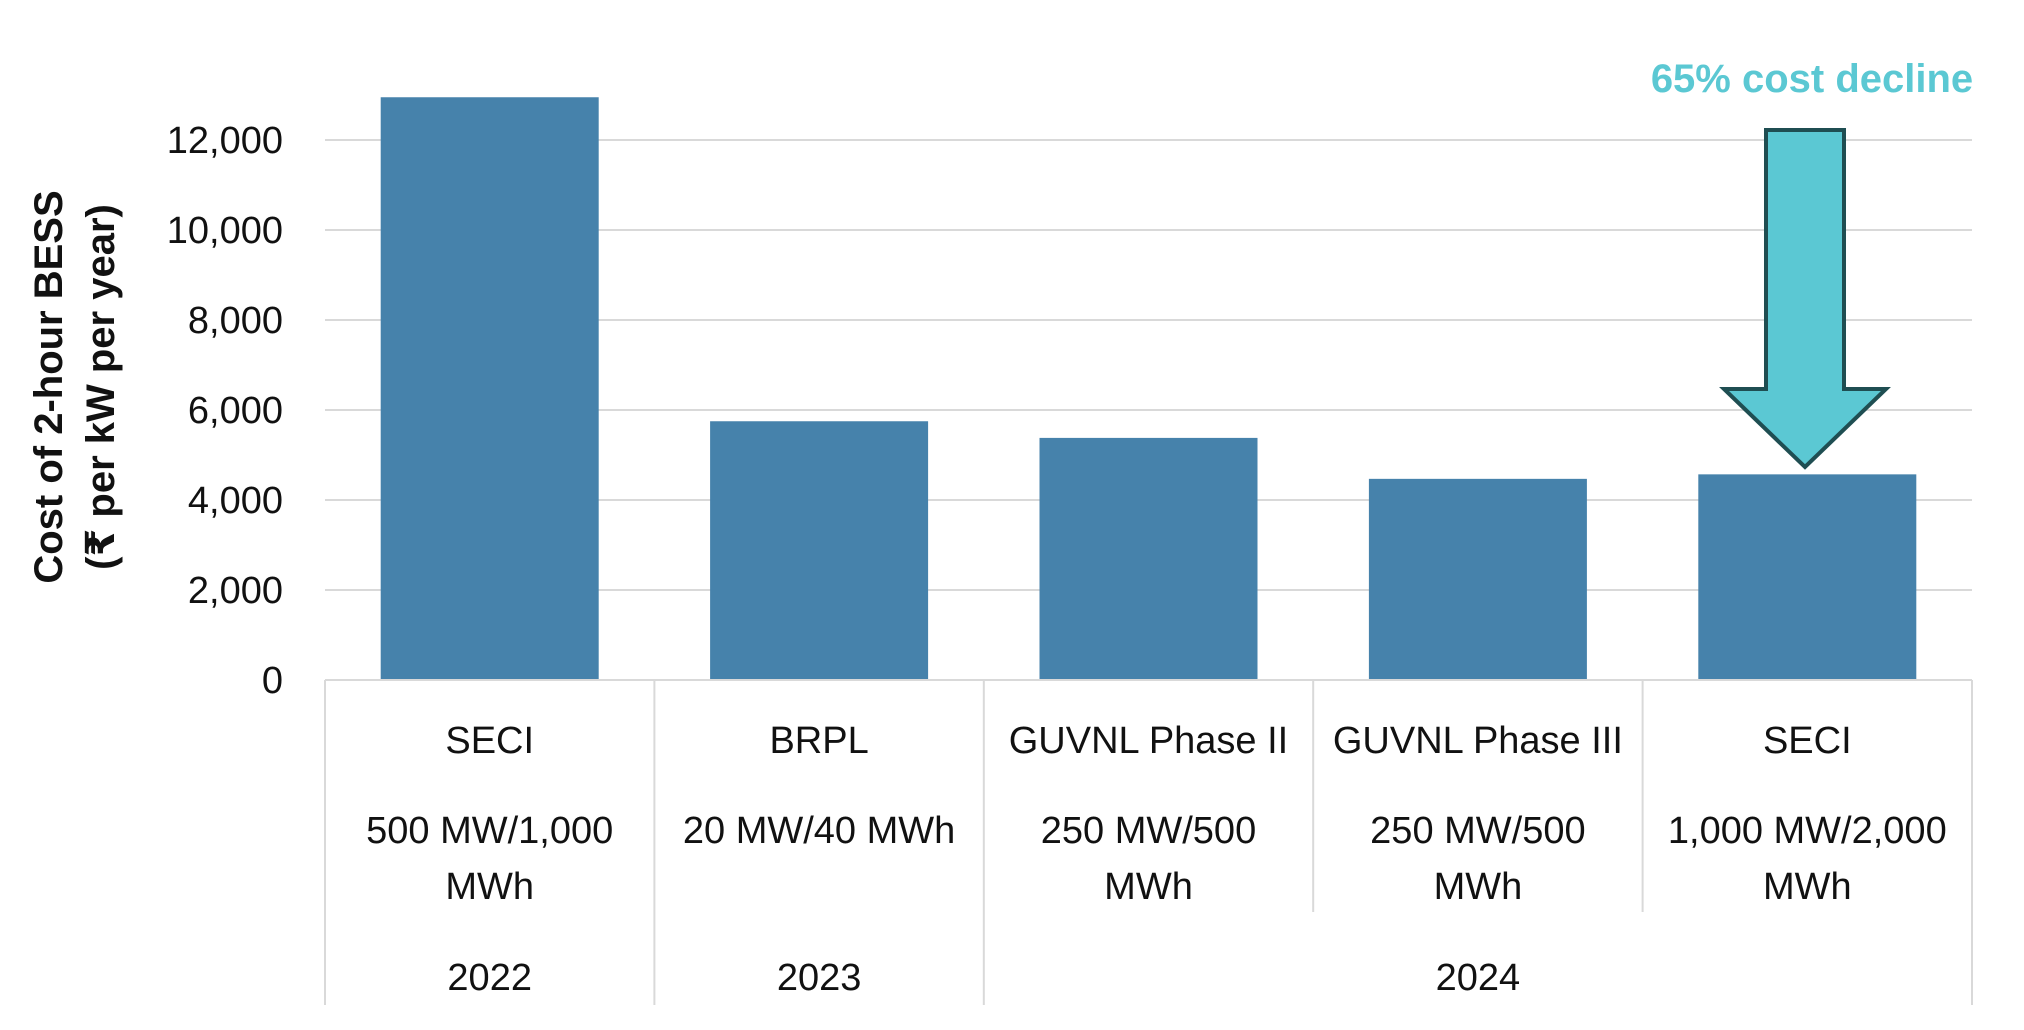 Image resolution: width=2024 pixels, height=1030 pixels. What do you see at coordinates (235, 501) in the screenshot?
I see `y-tick-label: 4,000` at bounding box center [235, 501].